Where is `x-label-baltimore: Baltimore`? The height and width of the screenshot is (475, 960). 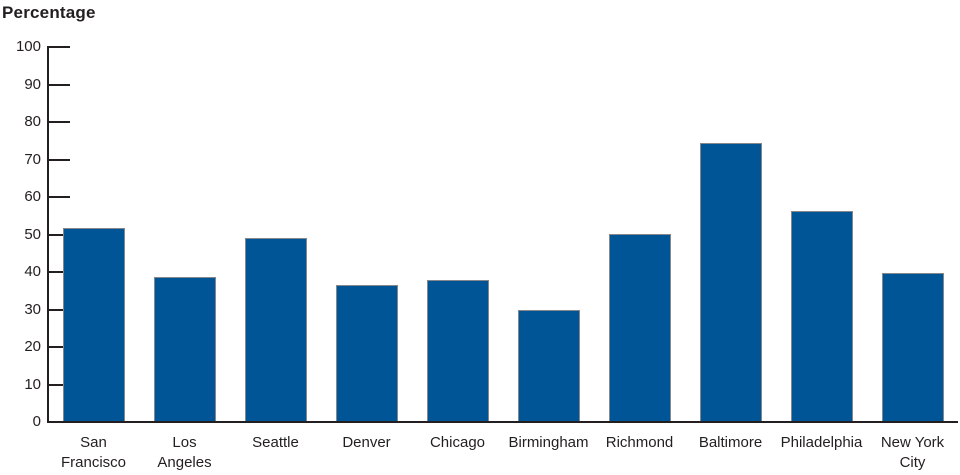
x-label-baltimore: Baltimore is located at coordinates (730, 442).